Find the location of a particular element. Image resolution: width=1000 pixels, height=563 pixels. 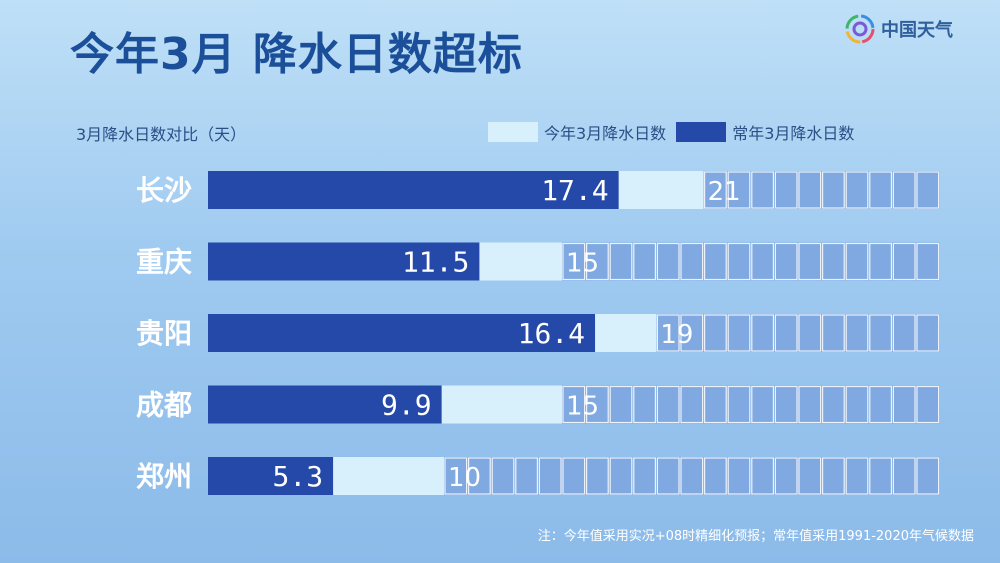

brand-name: 中国天气 is located at coordinates (917, 30).